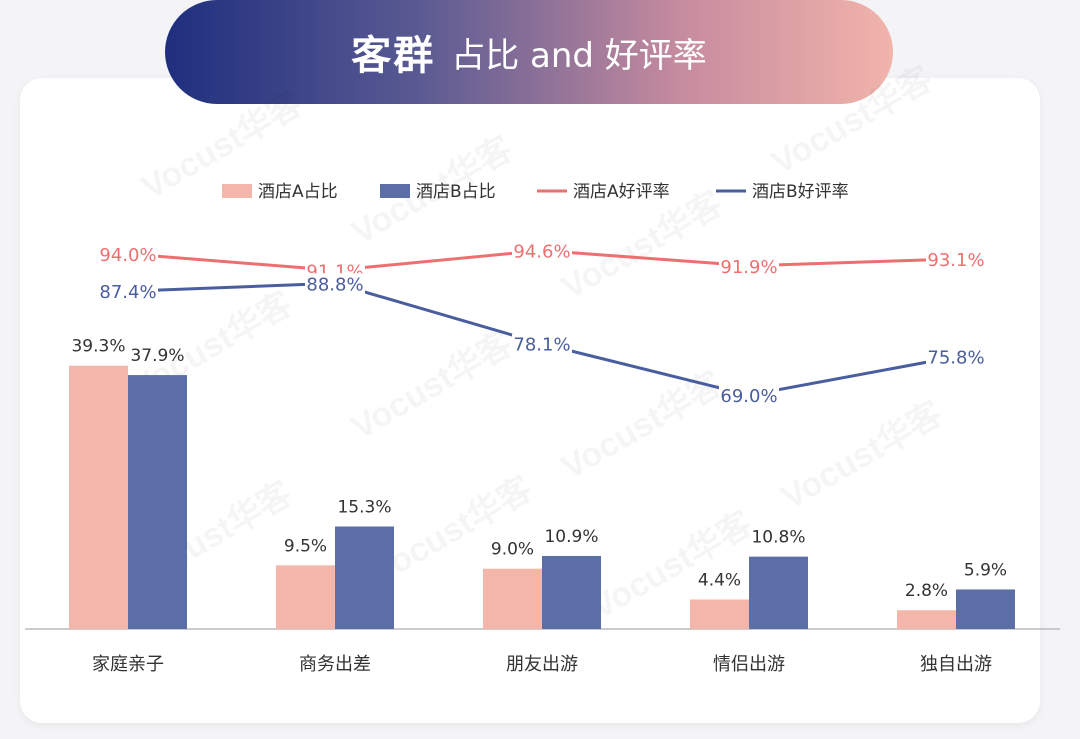 This screenshot has width=1080, height=739. I want to click on line-hotel-b-label: 87.4%, so click(127, 292).